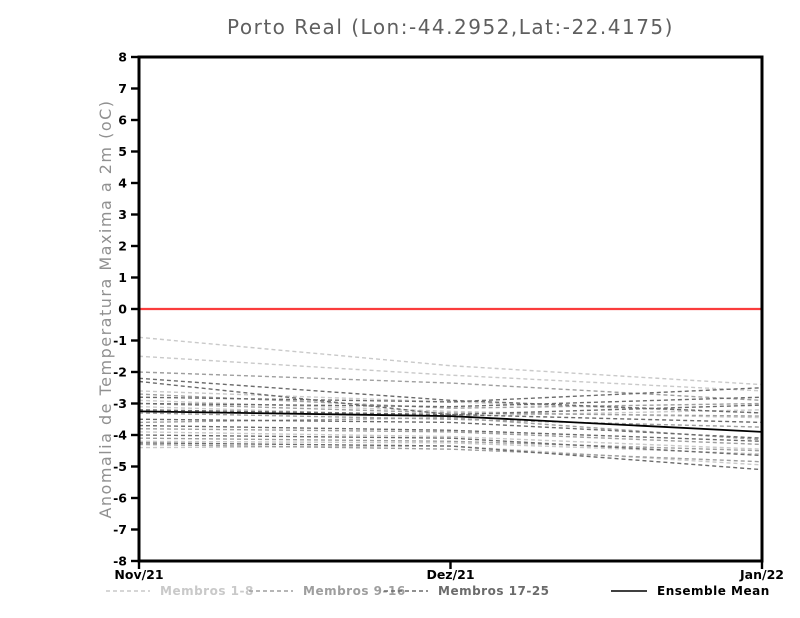 The height and width of the screenshot is (618, 800). Describe the element at coordinates (138, 574) in the screenshot. I see `x-tick-label: Nov/21` at that location.